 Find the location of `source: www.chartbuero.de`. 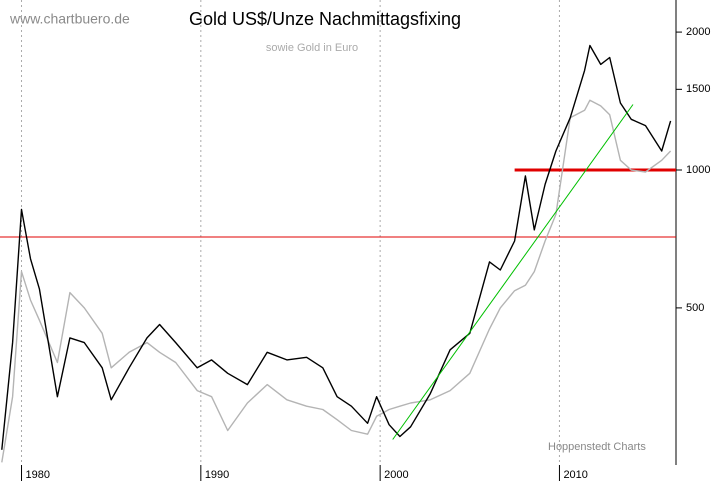

source: www.chartbuero.de is located at coordinates (69, 19).